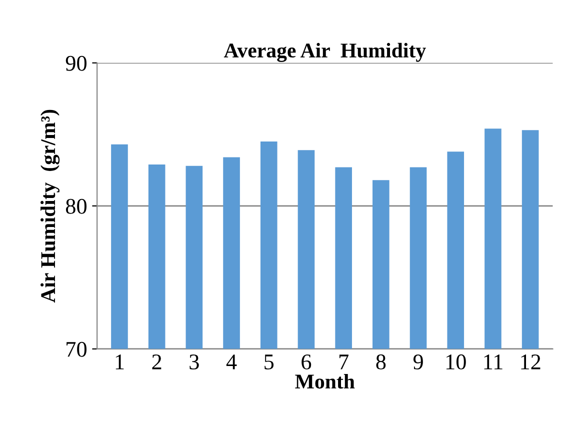 This screenshot has width=571, height=425. I want to click on y-tick-label: 80, so click(76, 206).